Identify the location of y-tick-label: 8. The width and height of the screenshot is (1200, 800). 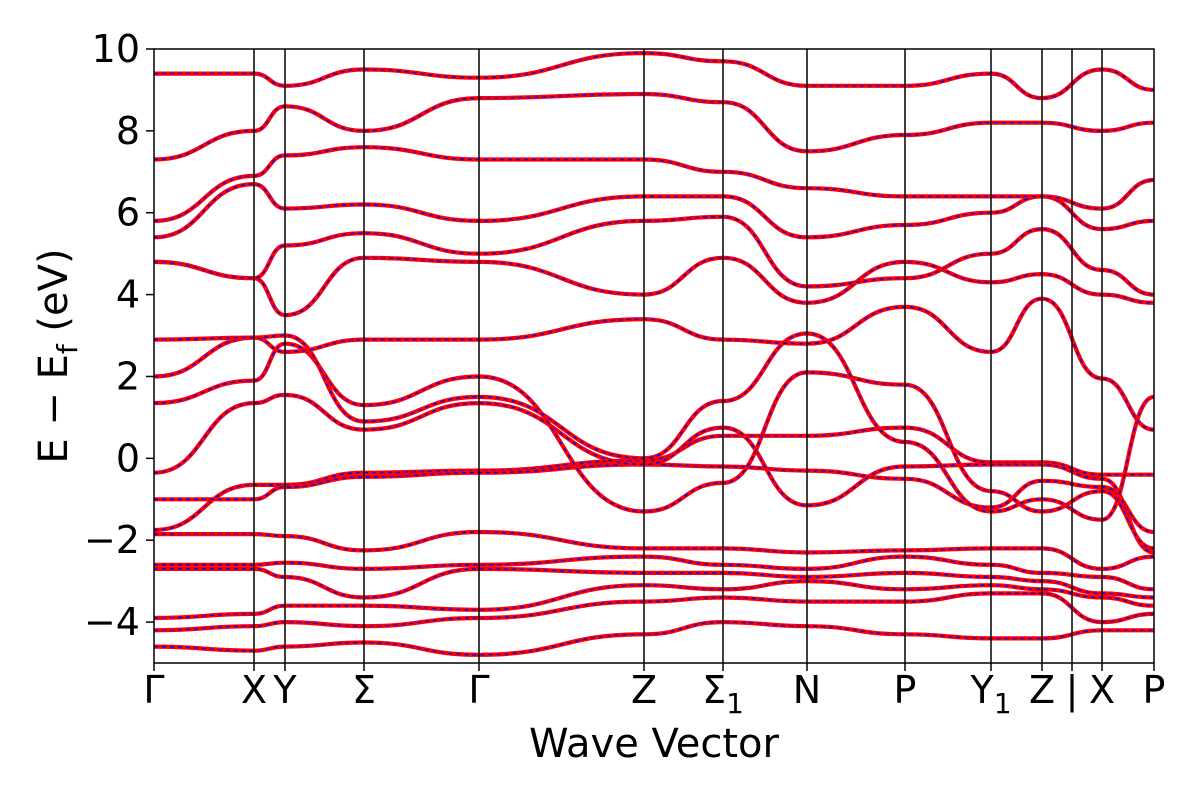
(128, 131).